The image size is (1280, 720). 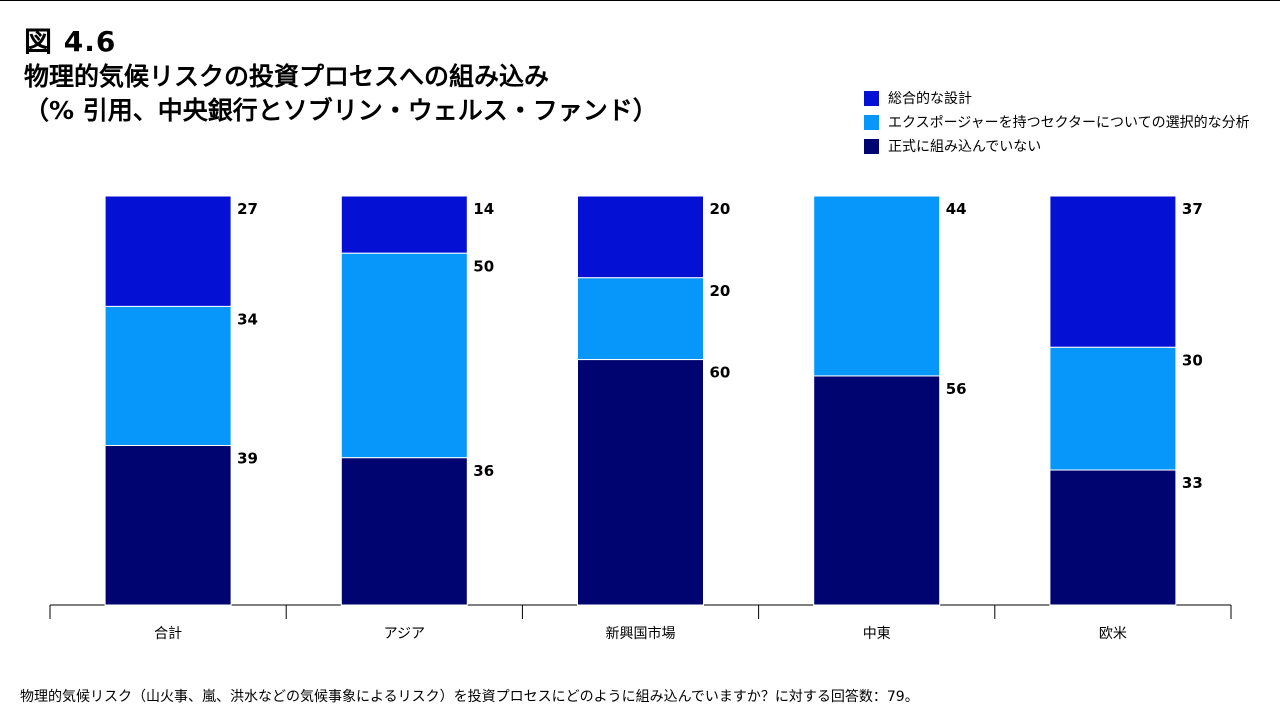 What do you see at coordinates (483, 266) in the screenshot?
I see `data-label: 50` at bounding box center [483, 266].